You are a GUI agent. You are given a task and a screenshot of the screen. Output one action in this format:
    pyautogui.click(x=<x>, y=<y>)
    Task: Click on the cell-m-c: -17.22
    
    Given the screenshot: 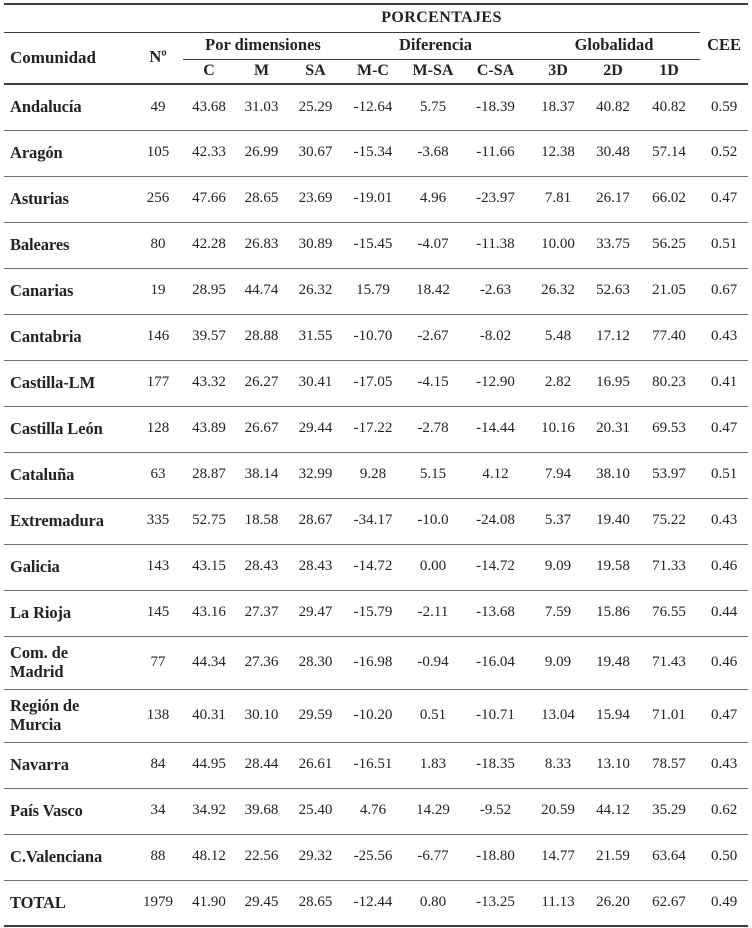 What is the action you would take?
    pyautogui.click(x=373, y=428)
    